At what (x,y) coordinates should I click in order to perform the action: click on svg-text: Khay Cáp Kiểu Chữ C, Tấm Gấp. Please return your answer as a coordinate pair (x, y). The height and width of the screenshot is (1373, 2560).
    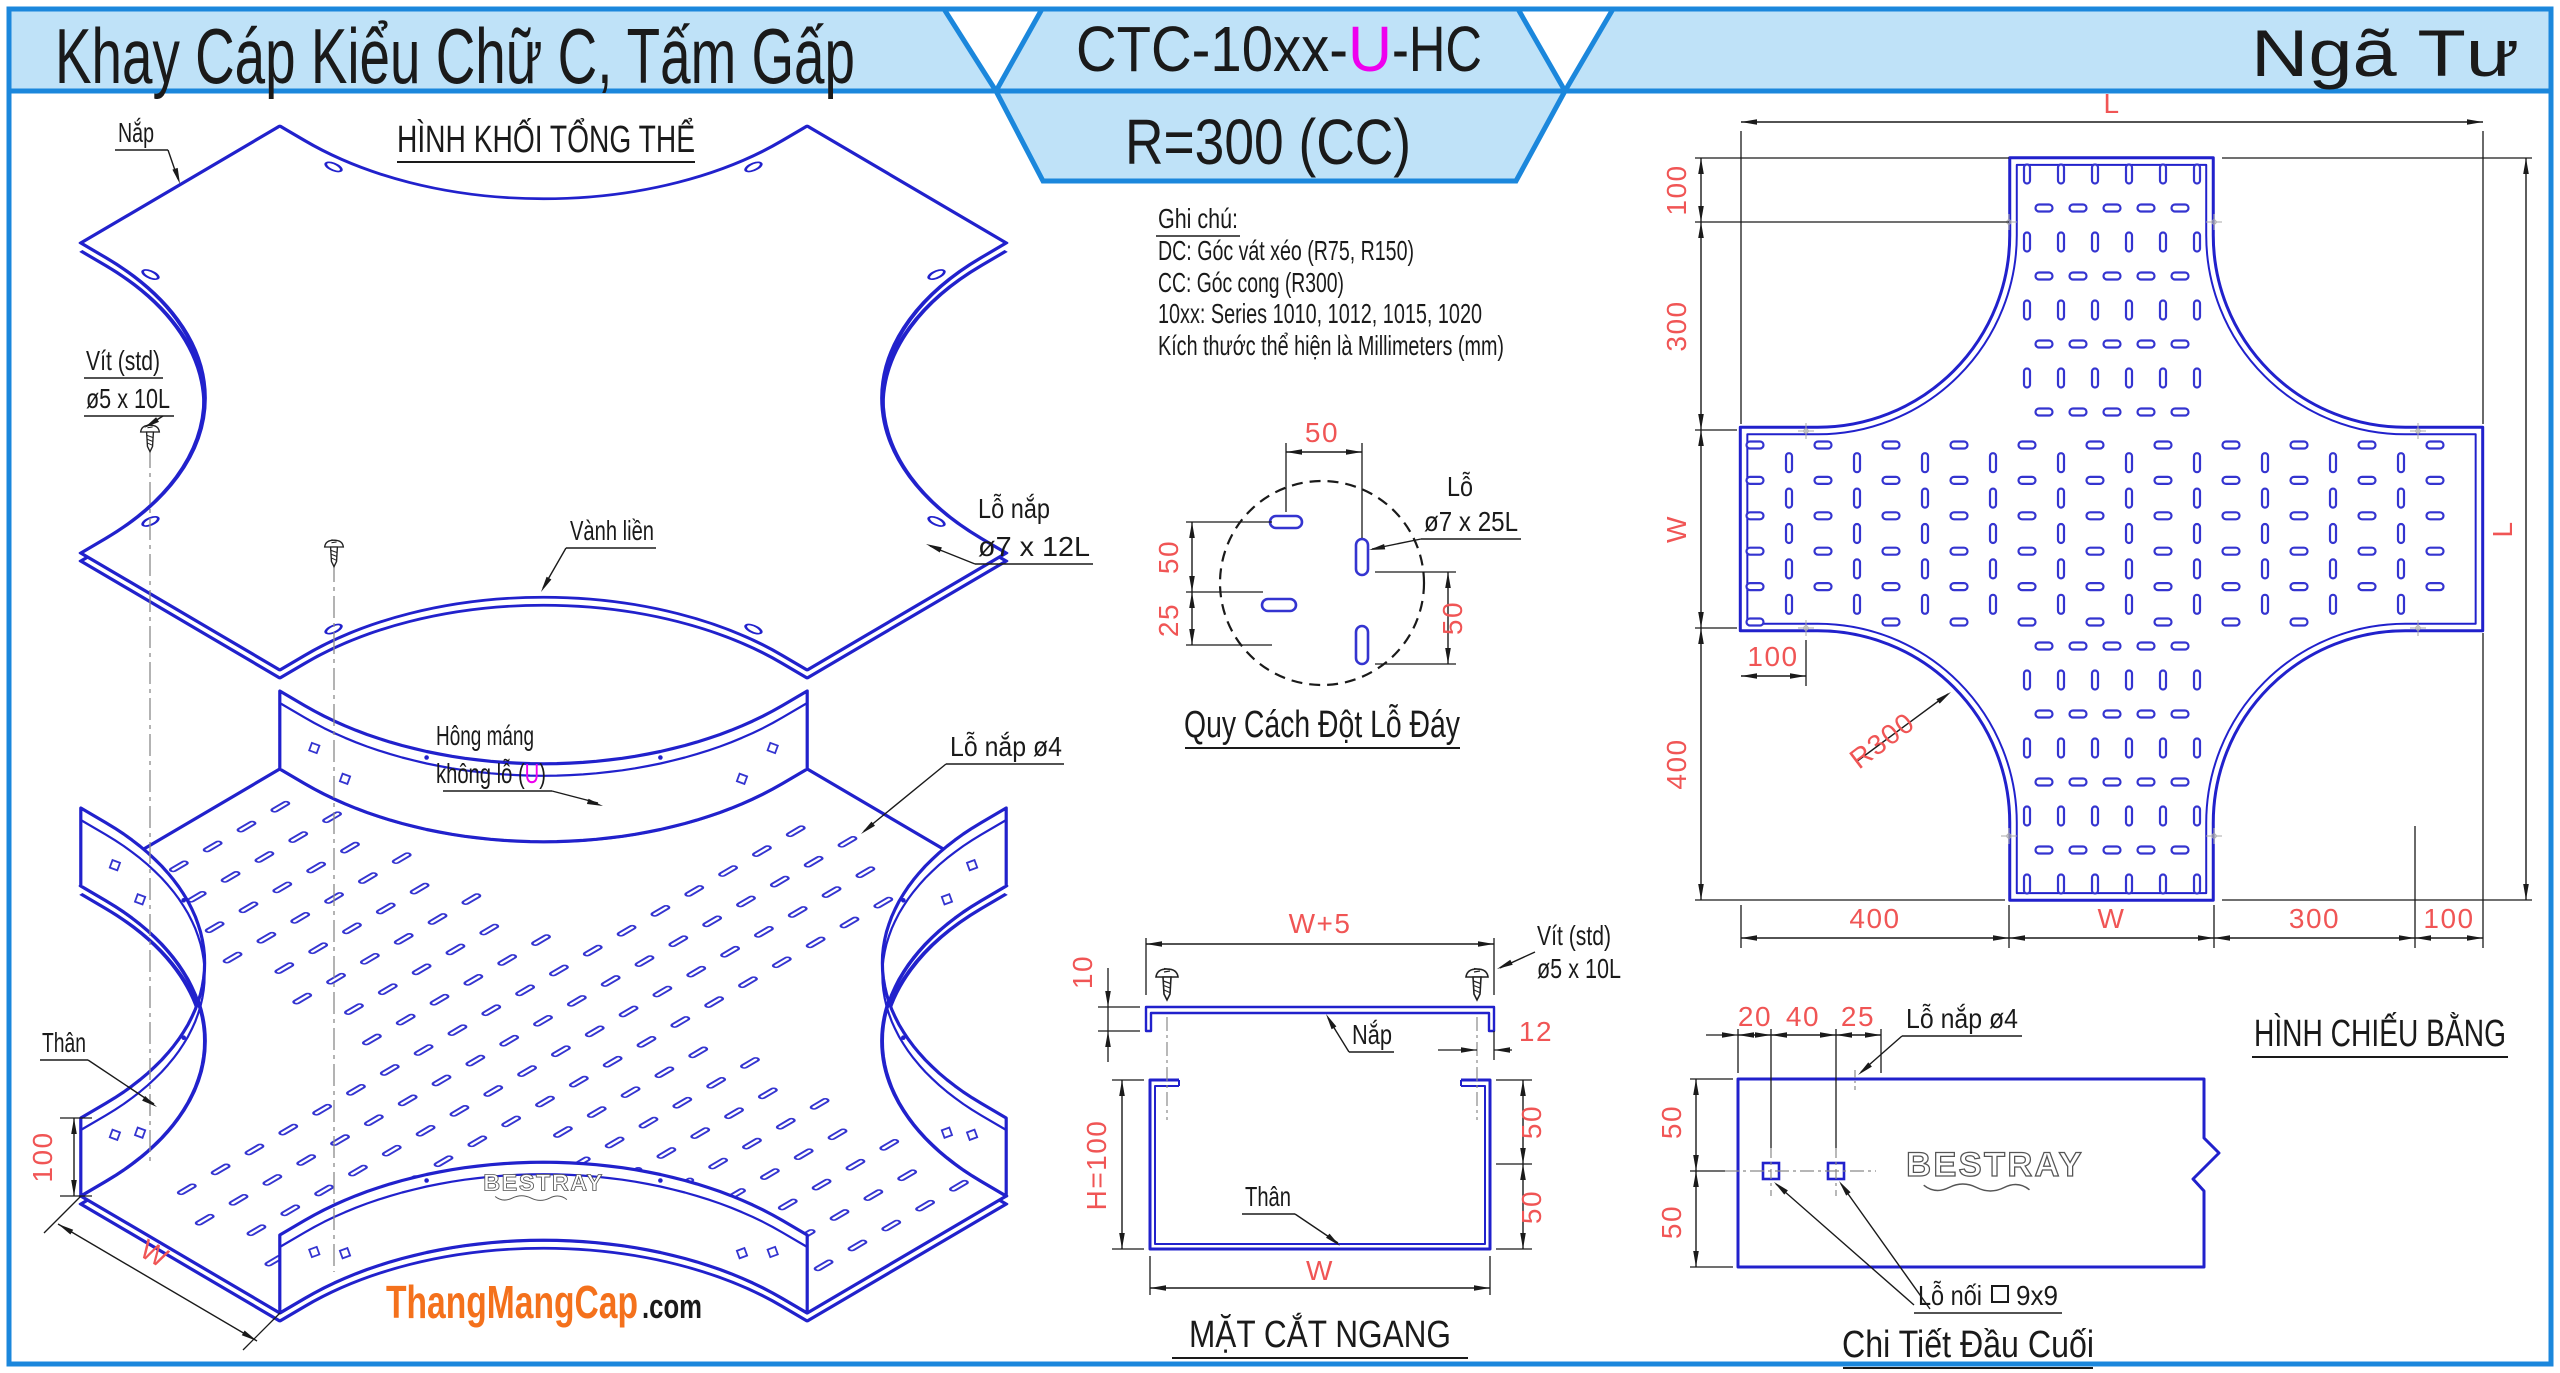
    Looking at the image, I should click on (455, 56).